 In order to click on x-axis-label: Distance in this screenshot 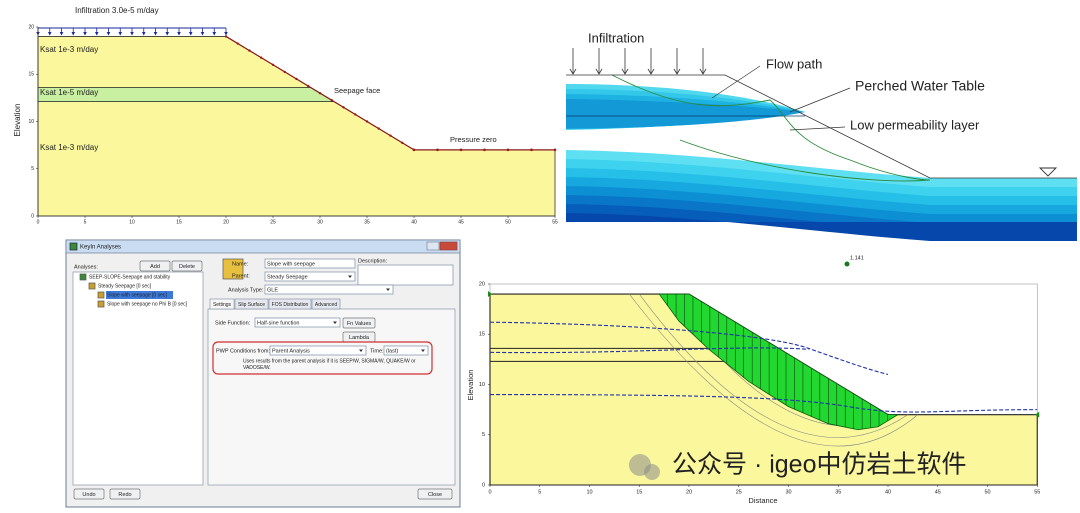, I will do `click(762, 500)`.